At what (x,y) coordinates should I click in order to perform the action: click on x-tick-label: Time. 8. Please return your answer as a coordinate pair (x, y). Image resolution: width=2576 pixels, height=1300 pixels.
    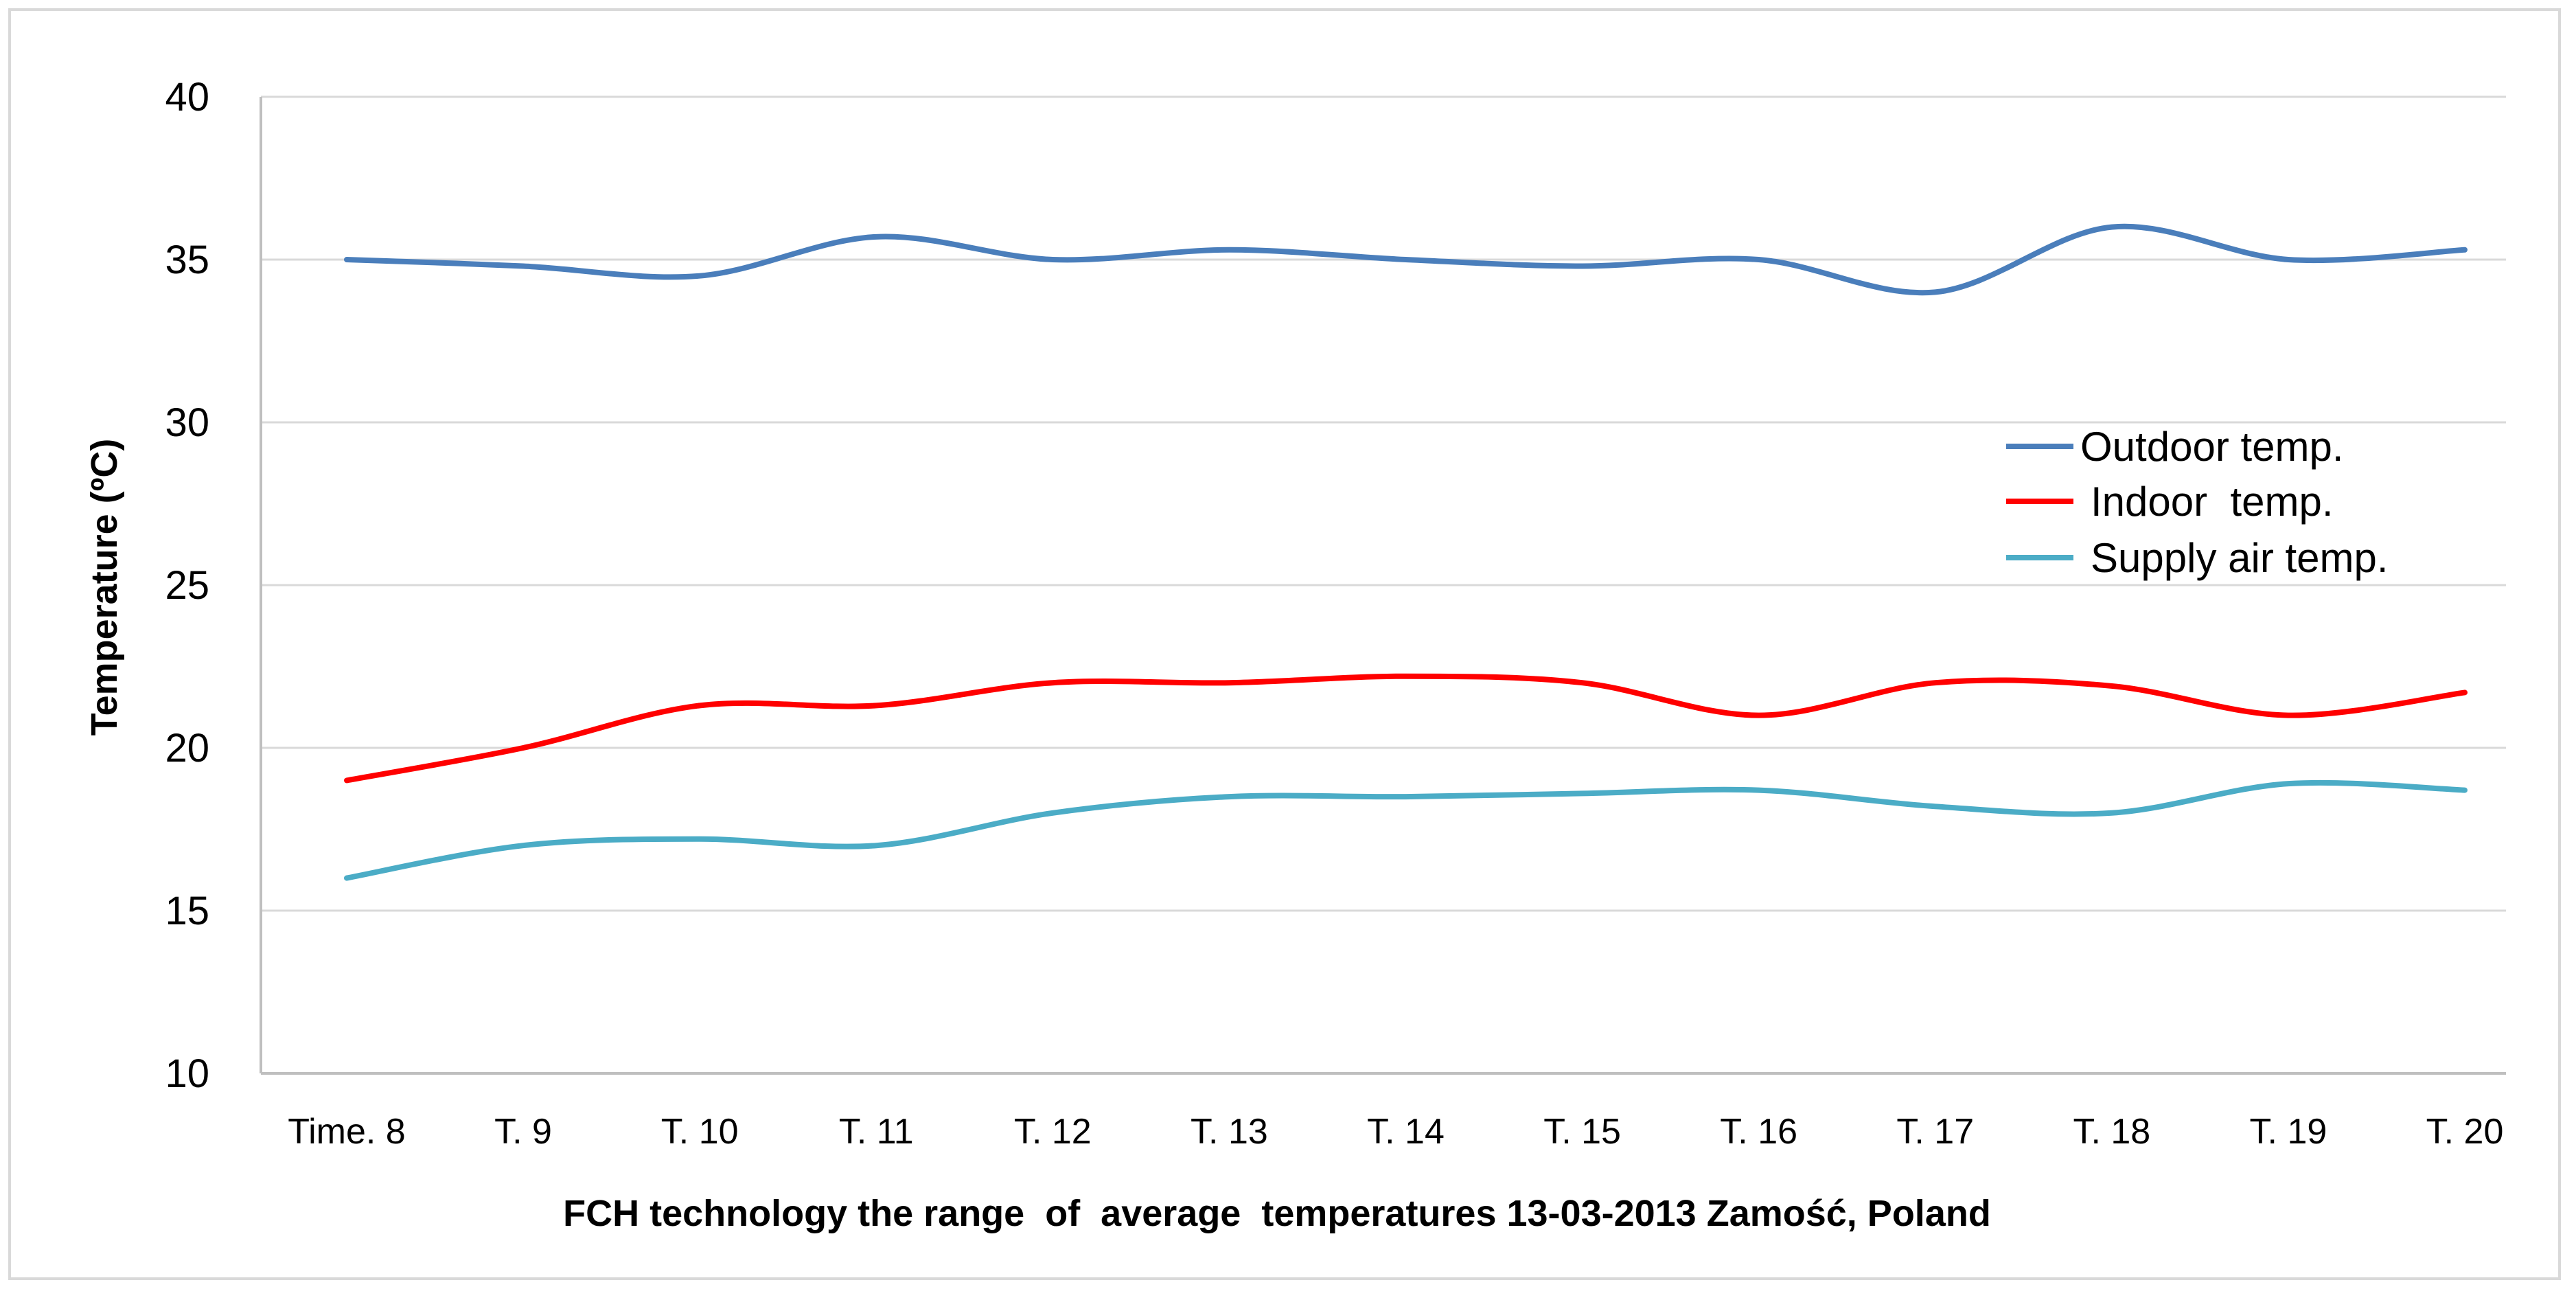
    Looking at the image, I should click on (346, 1132).